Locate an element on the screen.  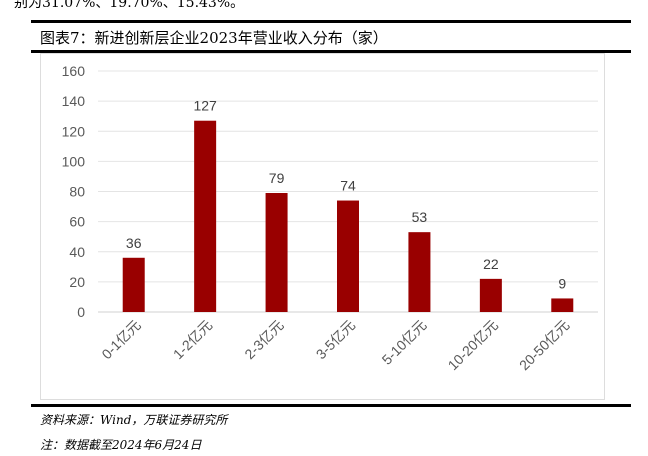
y-tick-label: 60 is located at coordinates (77, 222).